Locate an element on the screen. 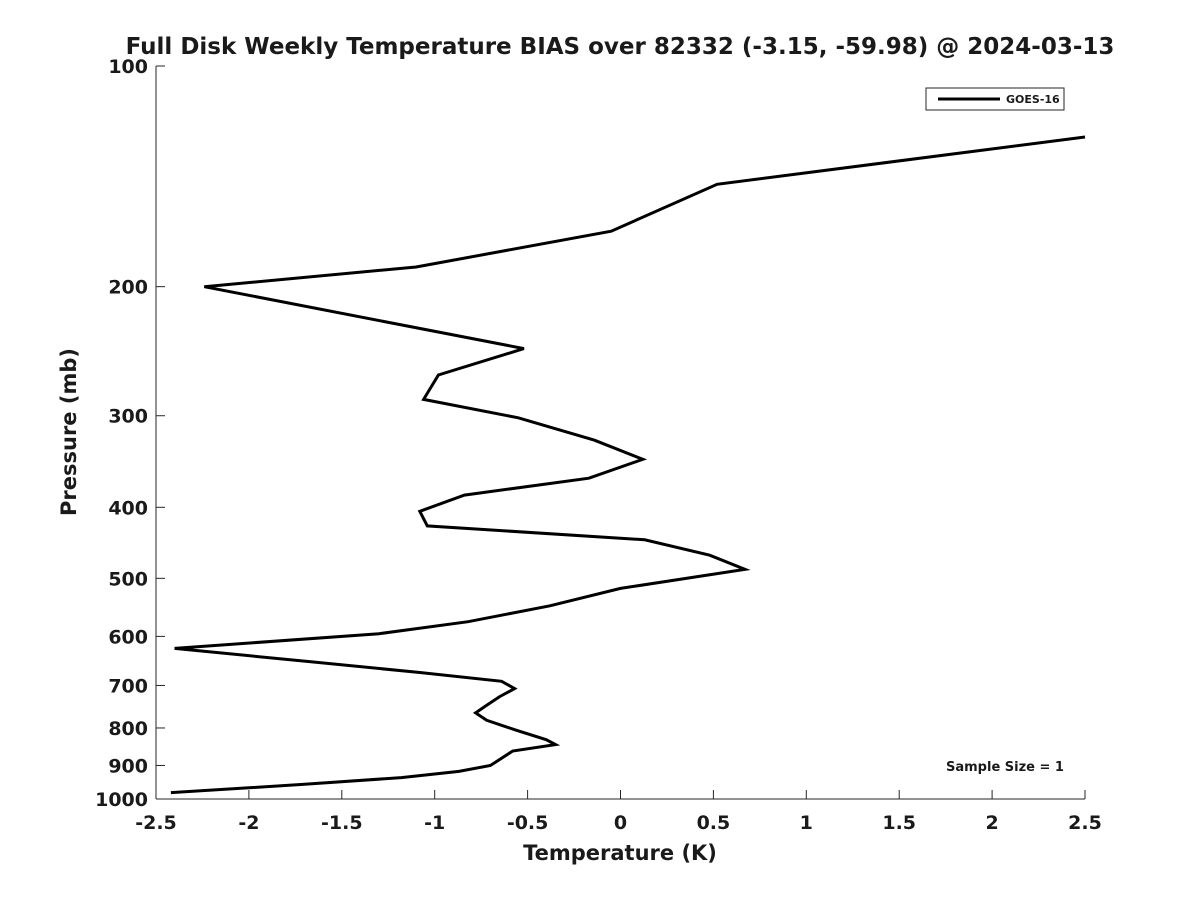 The image size is (1200, 900). y-tick-label: 700 is located at coordinates (128, 686).